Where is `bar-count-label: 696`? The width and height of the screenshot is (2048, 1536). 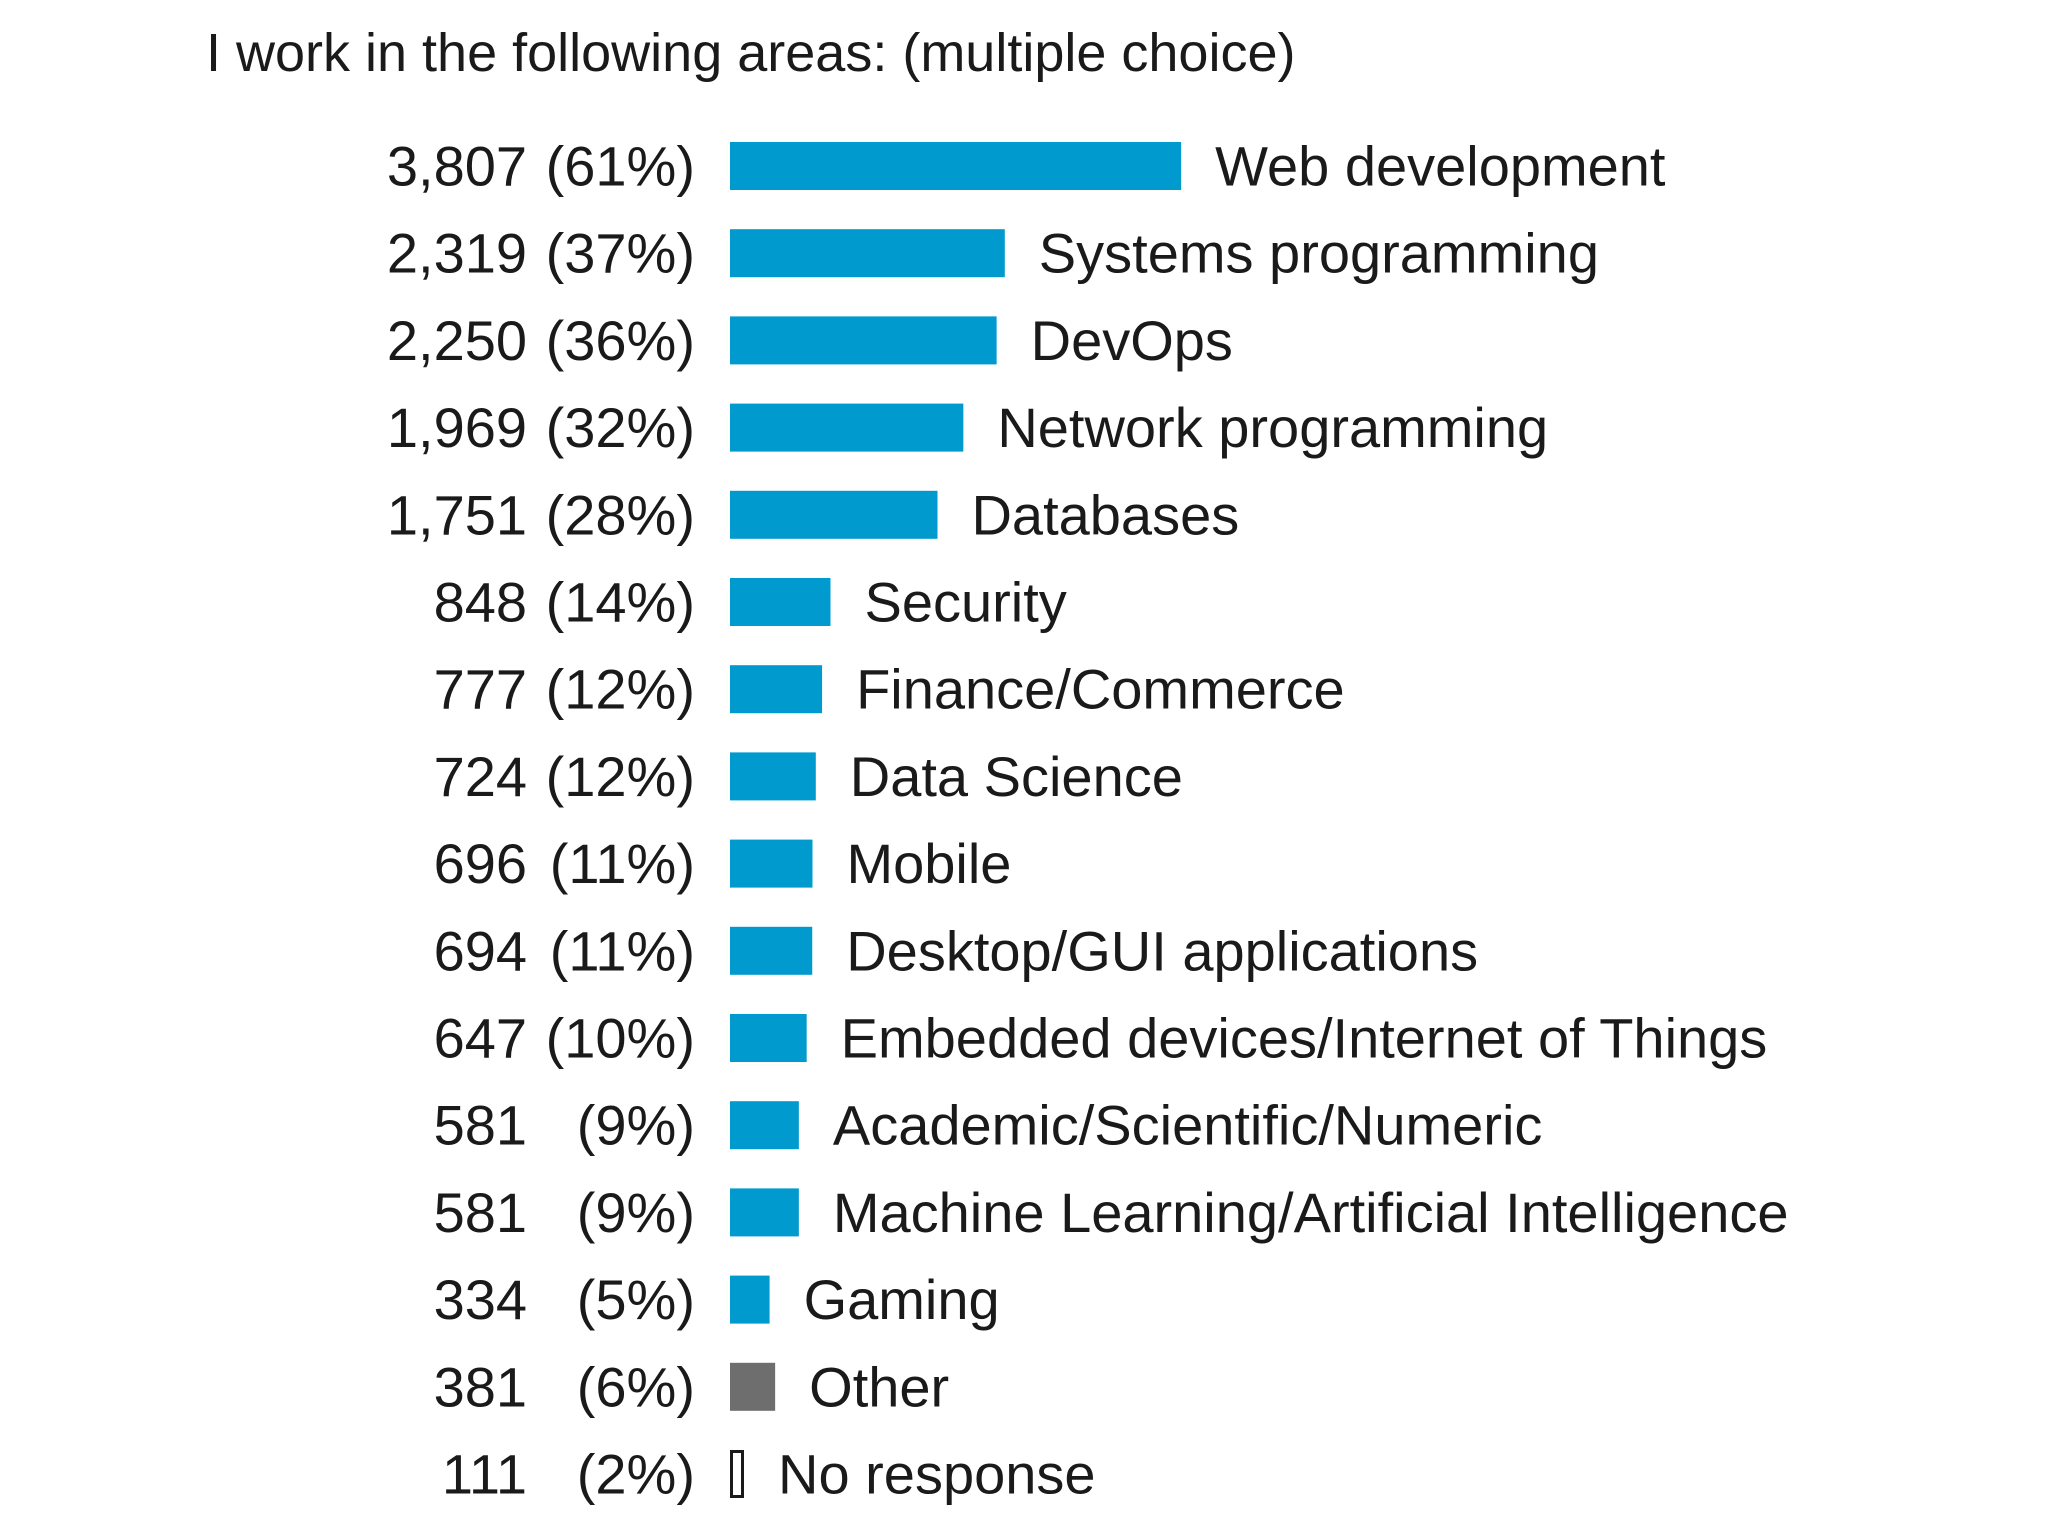 bar-count-label: 696 is located at coordinates (480, 863).